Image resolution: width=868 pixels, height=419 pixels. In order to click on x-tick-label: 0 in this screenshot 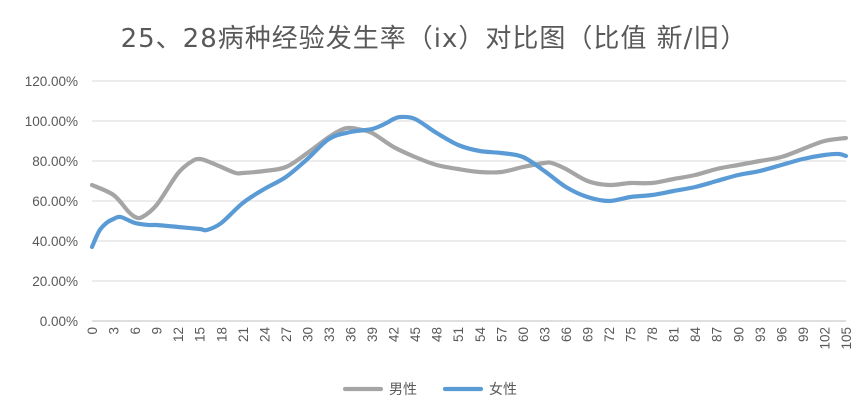, I will do `click(92, 331)`.